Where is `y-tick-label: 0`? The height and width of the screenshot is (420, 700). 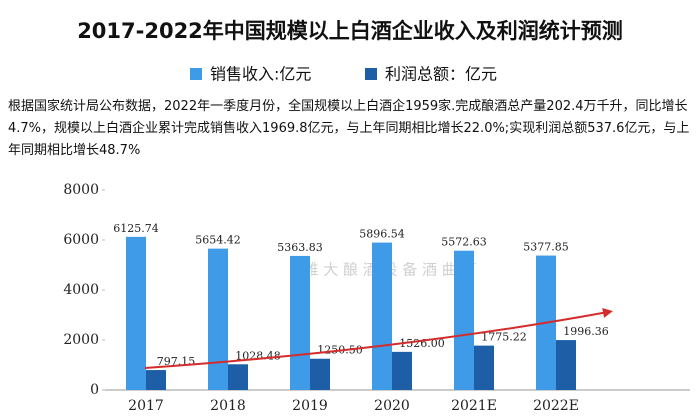 y-tick-label: 0 is located at coordinates (94, 390).